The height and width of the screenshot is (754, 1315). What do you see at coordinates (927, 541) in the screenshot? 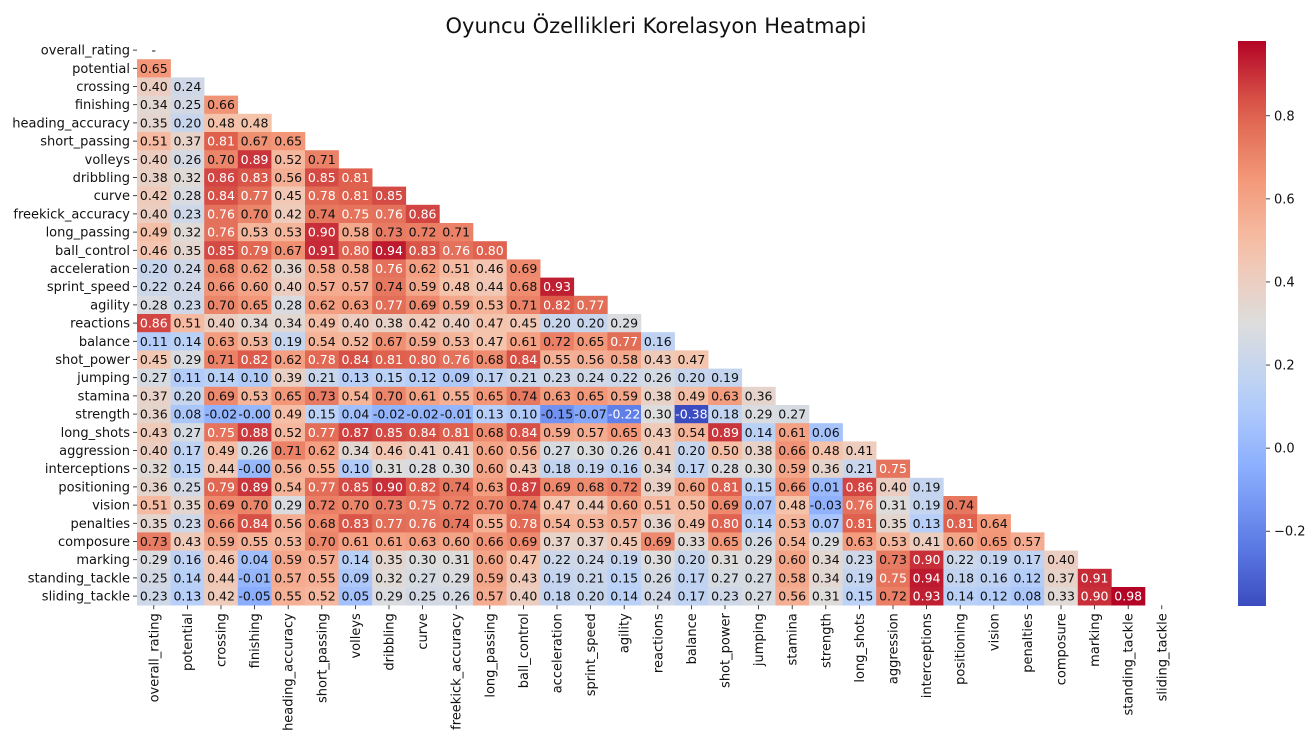
I see `cell-value-label: 0.41` at bounding box center [927, 541].